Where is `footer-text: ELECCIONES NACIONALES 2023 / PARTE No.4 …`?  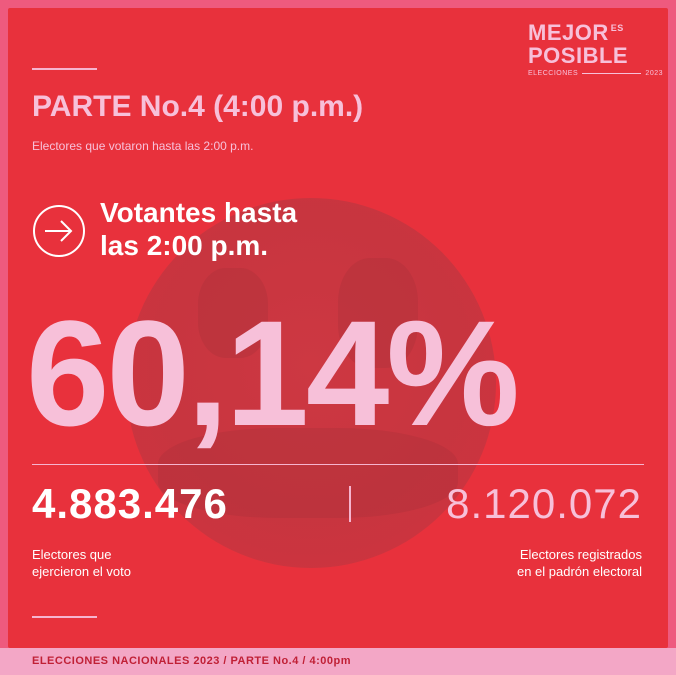
footer-text: ELECCIONES NACIONALES 2023 / PARTE No.4 … is located at coordinates (192, 661).